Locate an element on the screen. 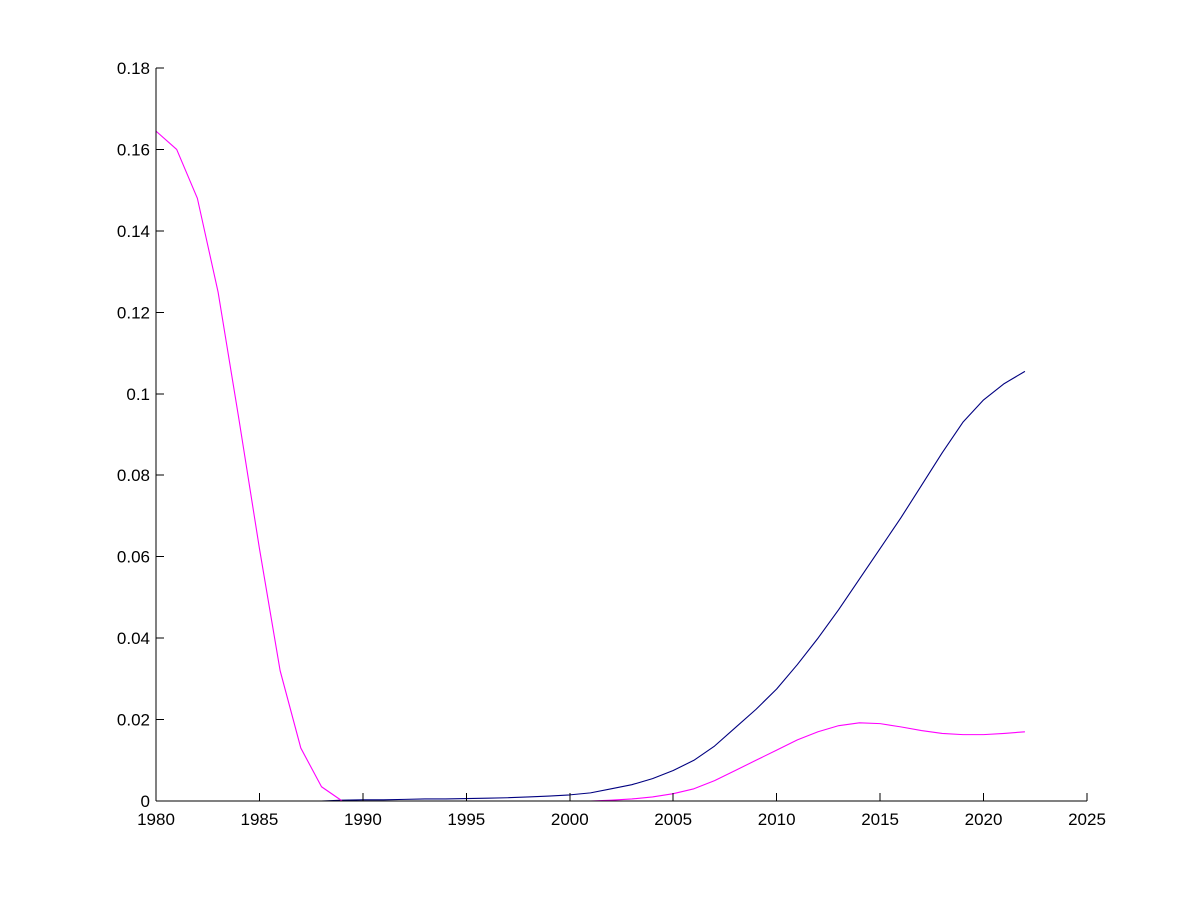 Image resolution: width=1200 pixels, height=900 pixels. y-tick-label: 0.06 is located at coordinates (133, 557).